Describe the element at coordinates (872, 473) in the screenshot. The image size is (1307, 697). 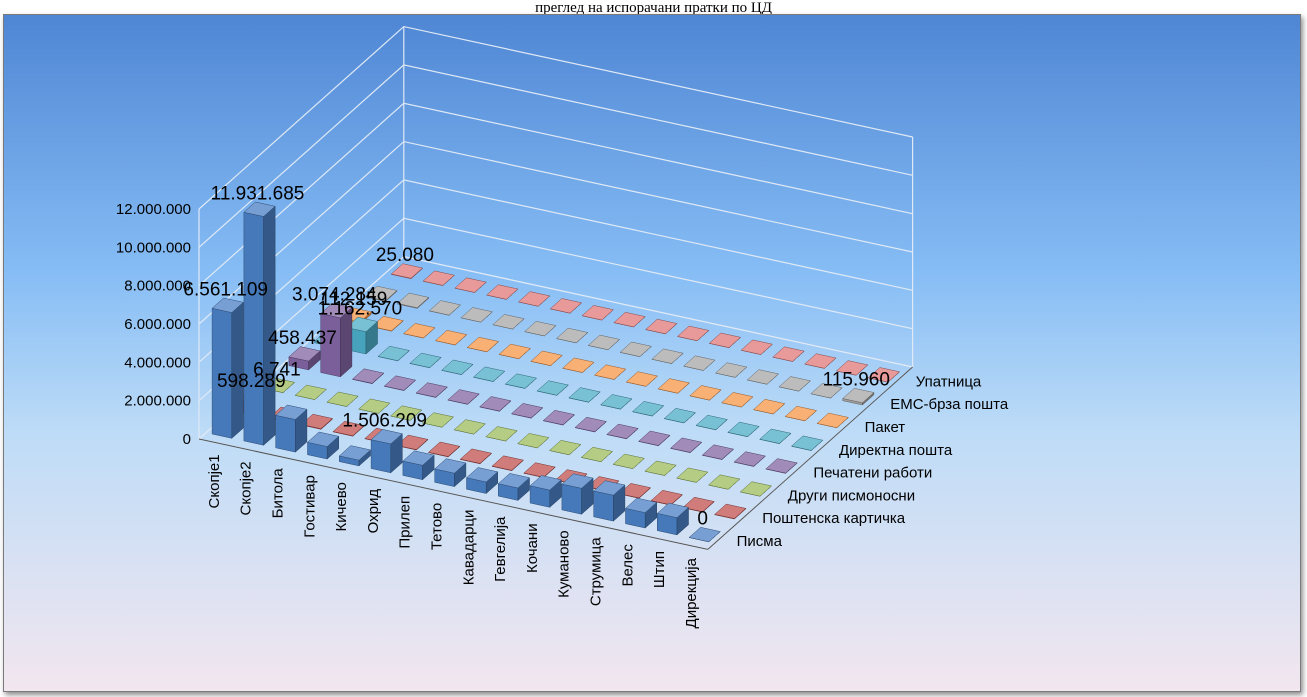
I see `series-label: Печатени работи` at that location.